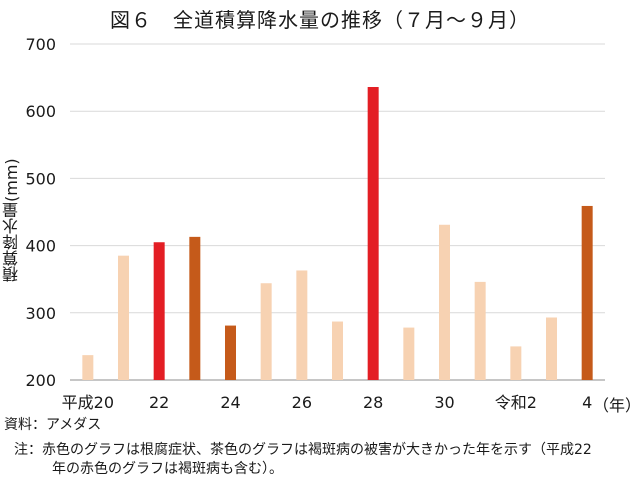 Image resolution: width=640 pixels, height=480 pixels. I want to click on y-tick-label: 600, so click(40, 111).